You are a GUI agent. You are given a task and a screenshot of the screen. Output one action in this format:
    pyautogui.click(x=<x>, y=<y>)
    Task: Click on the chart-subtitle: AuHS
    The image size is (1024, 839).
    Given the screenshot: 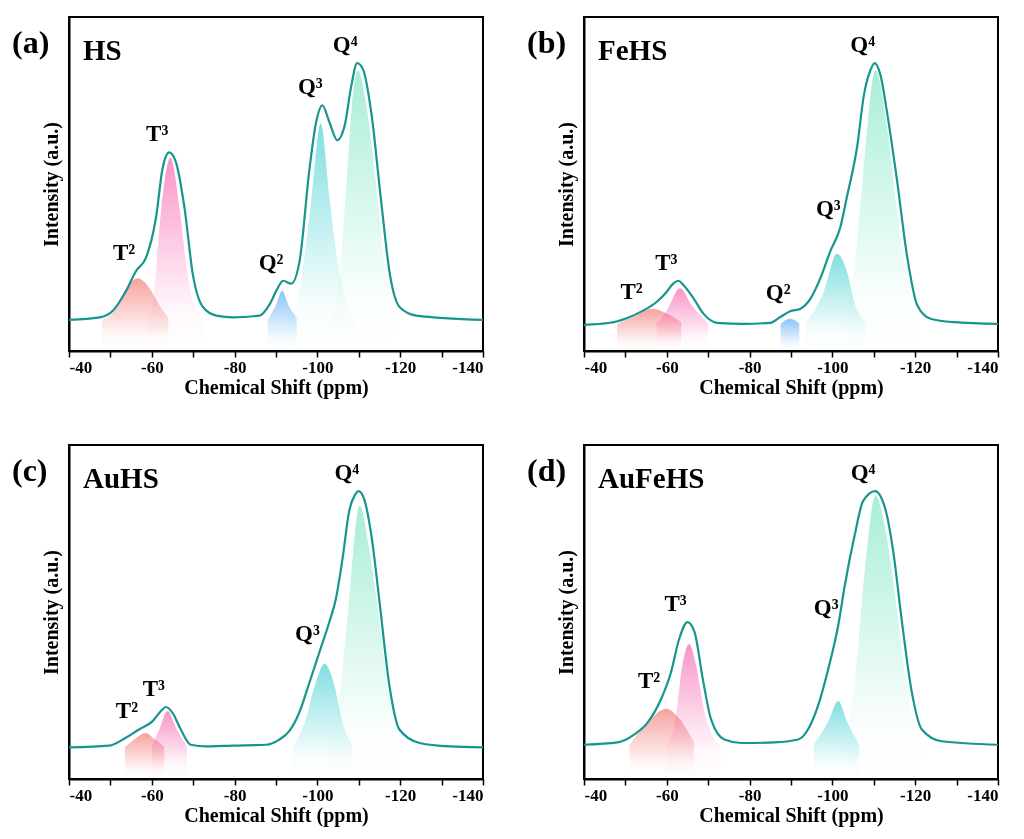 What is the action you would take?
    pyautogui.click(x=121, y=478)
    